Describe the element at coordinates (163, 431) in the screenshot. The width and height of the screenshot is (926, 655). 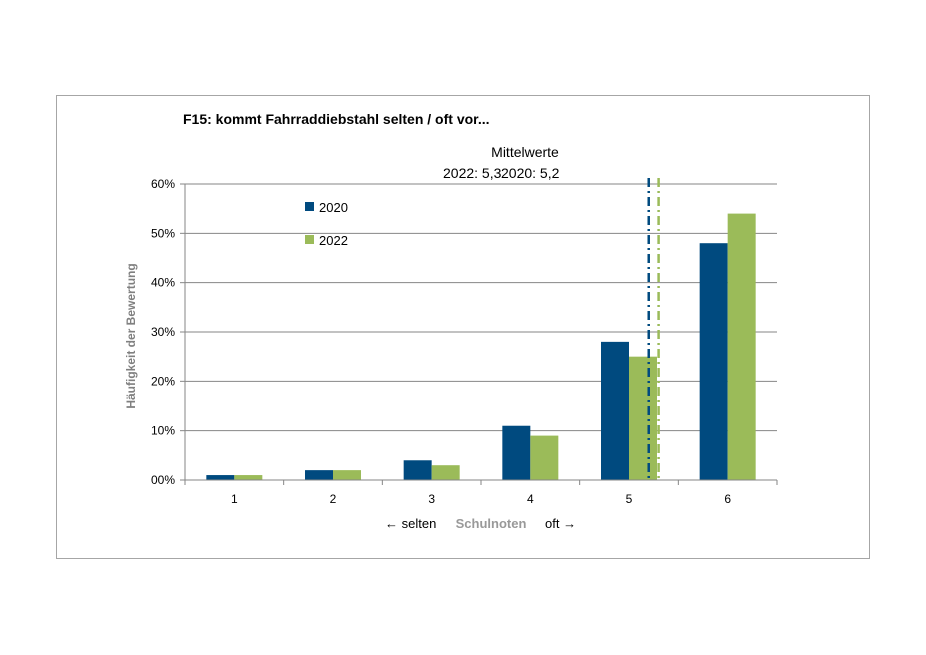
I see `y-tick-label: 10%` at that location.